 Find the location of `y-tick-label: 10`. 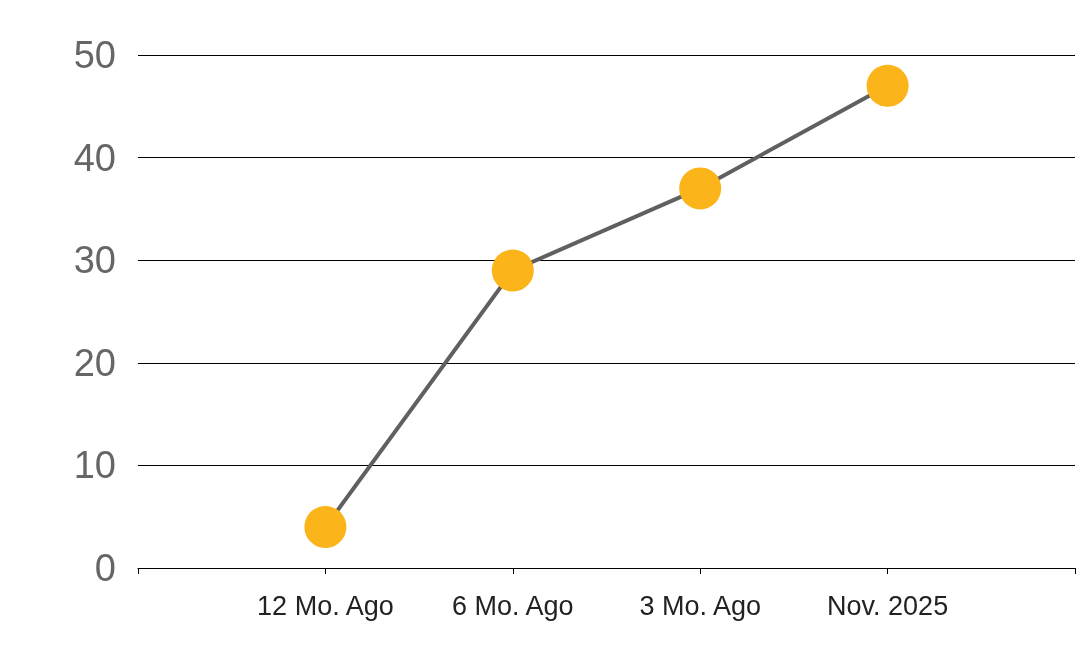

y-tick-label: 10 is located at coordinates (94, 465).